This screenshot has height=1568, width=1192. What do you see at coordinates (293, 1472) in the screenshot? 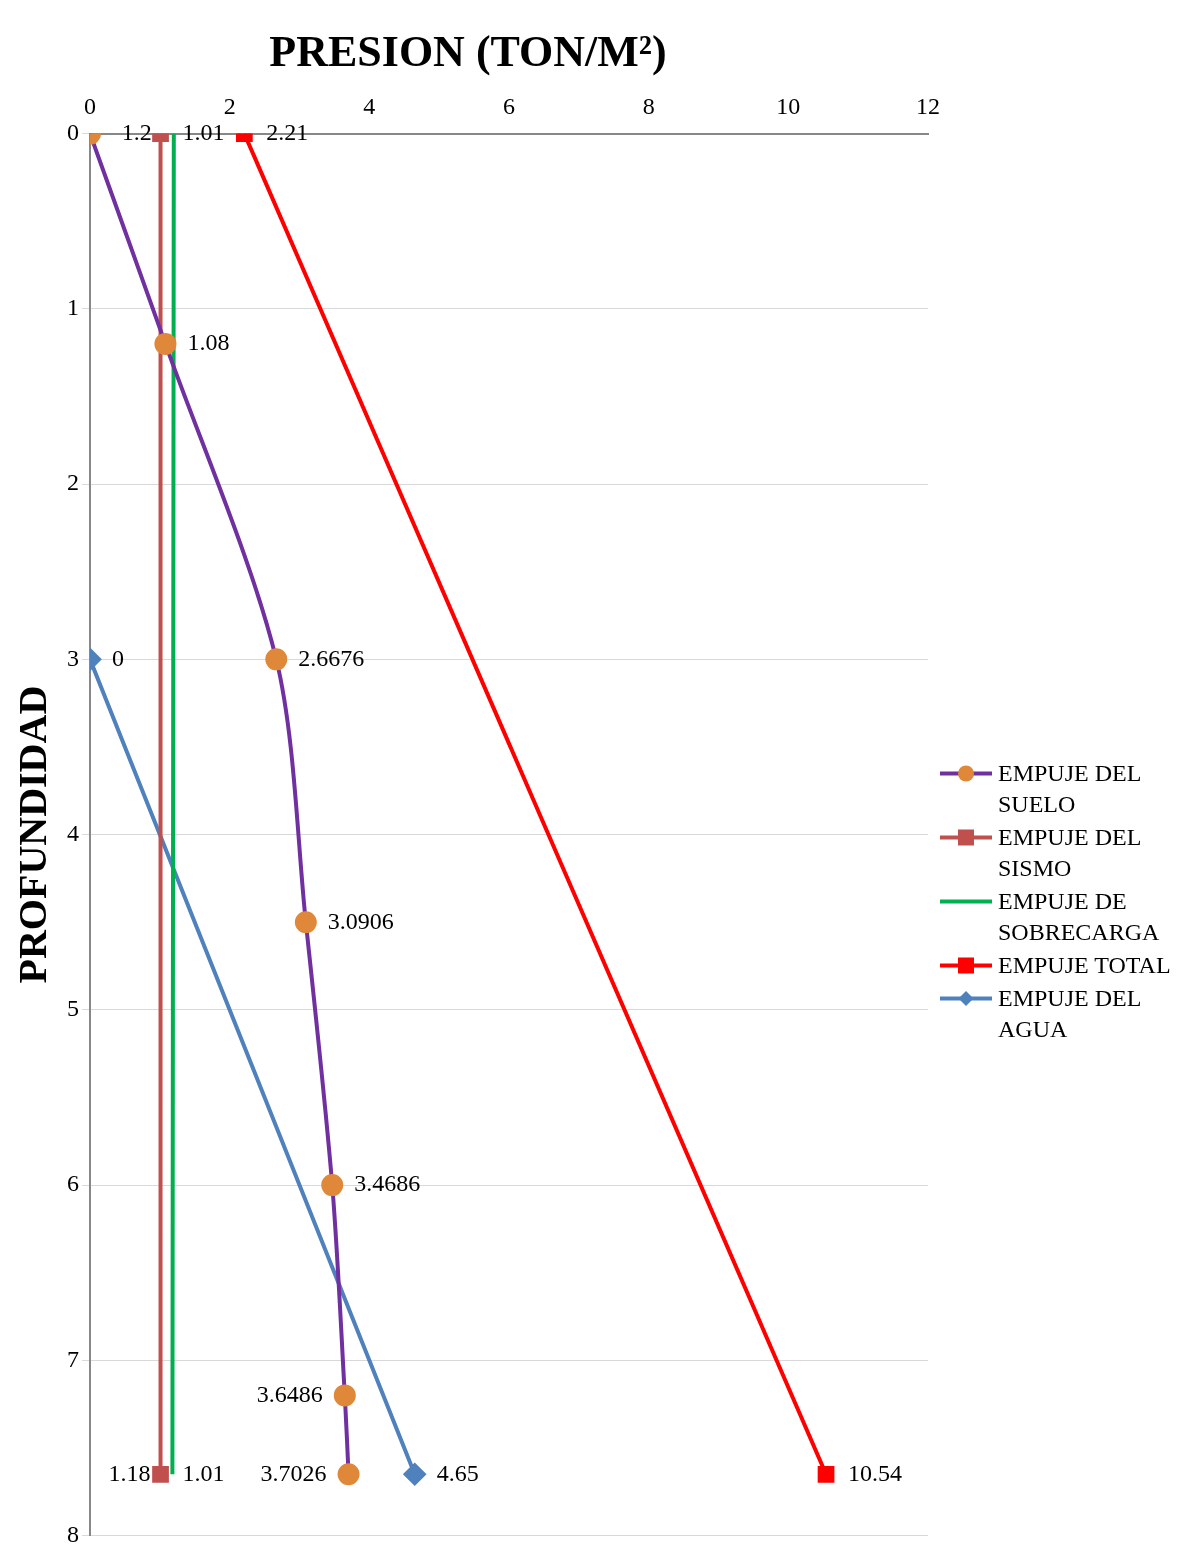
I see `data-label: 3.7026` at bounding box center [293, 1472].